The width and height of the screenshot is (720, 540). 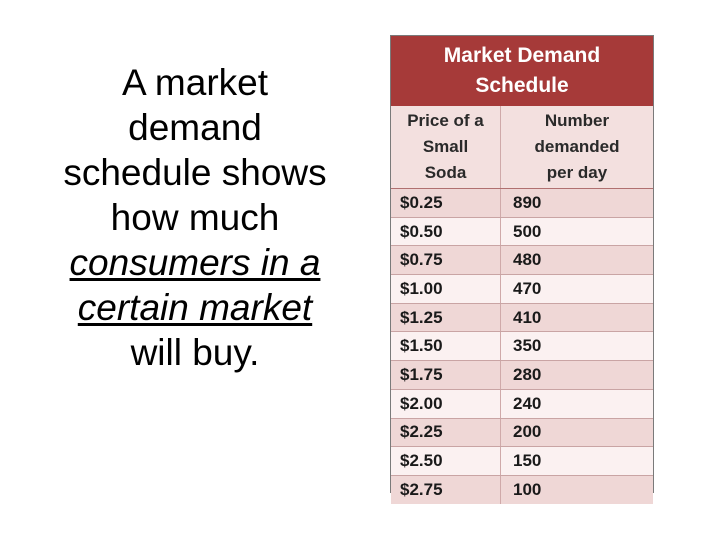 I want to click on table-row: $1.00 470, so click(x=522, y=289).